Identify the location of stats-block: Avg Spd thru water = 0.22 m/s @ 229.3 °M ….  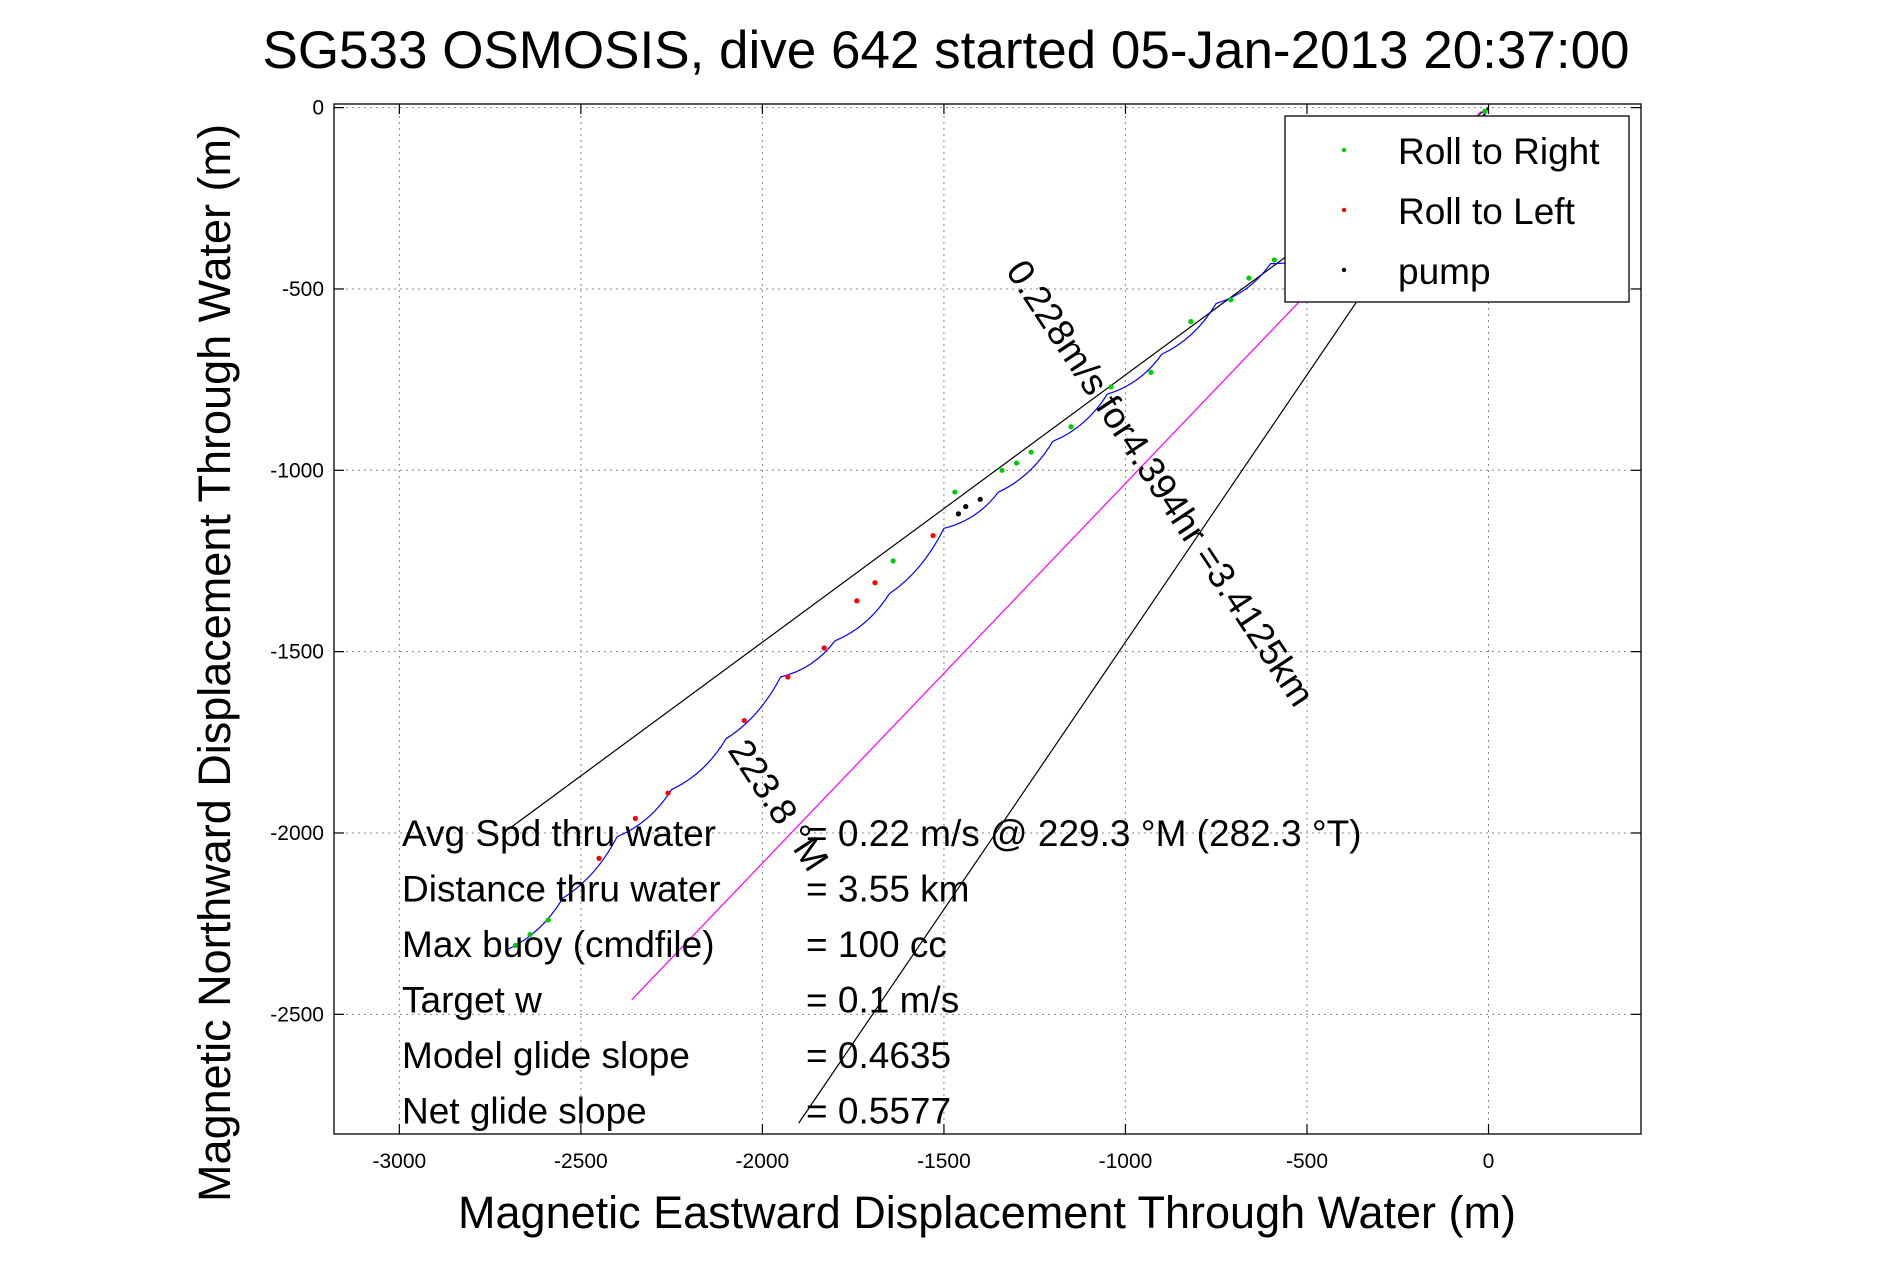
(882, 972).